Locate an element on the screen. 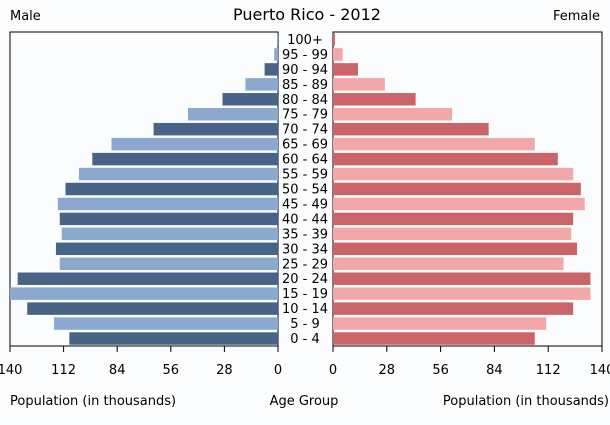 This screenshot has width=610, height=425. female-label: Female is located at coordinates (576, 16).